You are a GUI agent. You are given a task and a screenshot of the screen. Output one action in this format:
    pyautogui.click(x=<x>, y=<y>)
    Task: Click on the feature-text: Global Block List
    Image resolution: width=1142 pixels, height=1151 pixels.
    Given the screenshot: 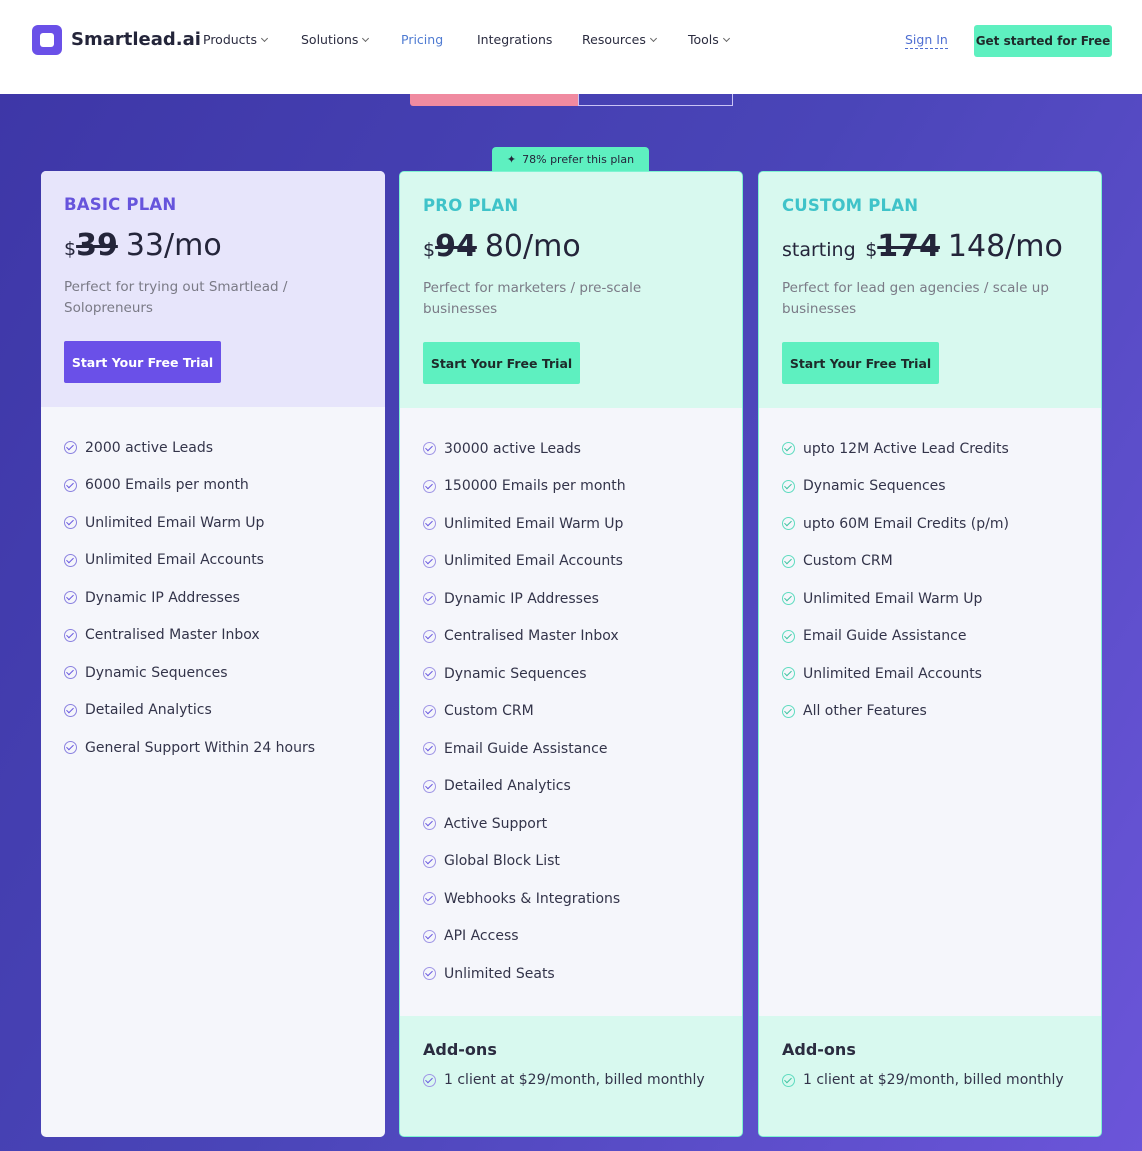 What is the action you would take?
    pyautogui.click(x=502, y=861)
    